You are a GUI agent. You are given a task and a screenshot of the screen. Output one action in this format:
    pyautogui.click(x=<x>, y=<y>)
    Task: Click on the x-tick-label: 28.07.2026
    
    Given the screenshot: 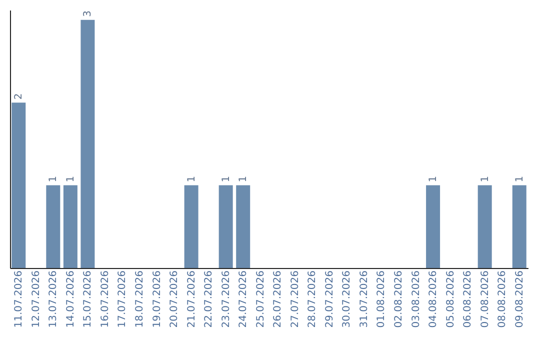 What is the action you would take?
    pyautogui.click(x=312, y=299)
    